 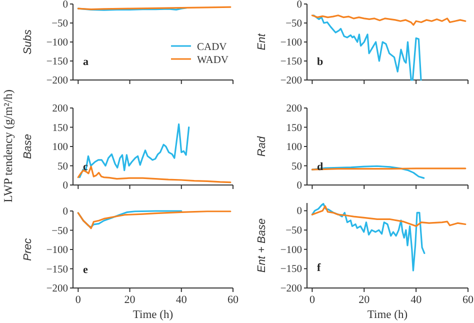 I want to click on text: LWP tendency (g/m²/h), so click(x=8, y=146).